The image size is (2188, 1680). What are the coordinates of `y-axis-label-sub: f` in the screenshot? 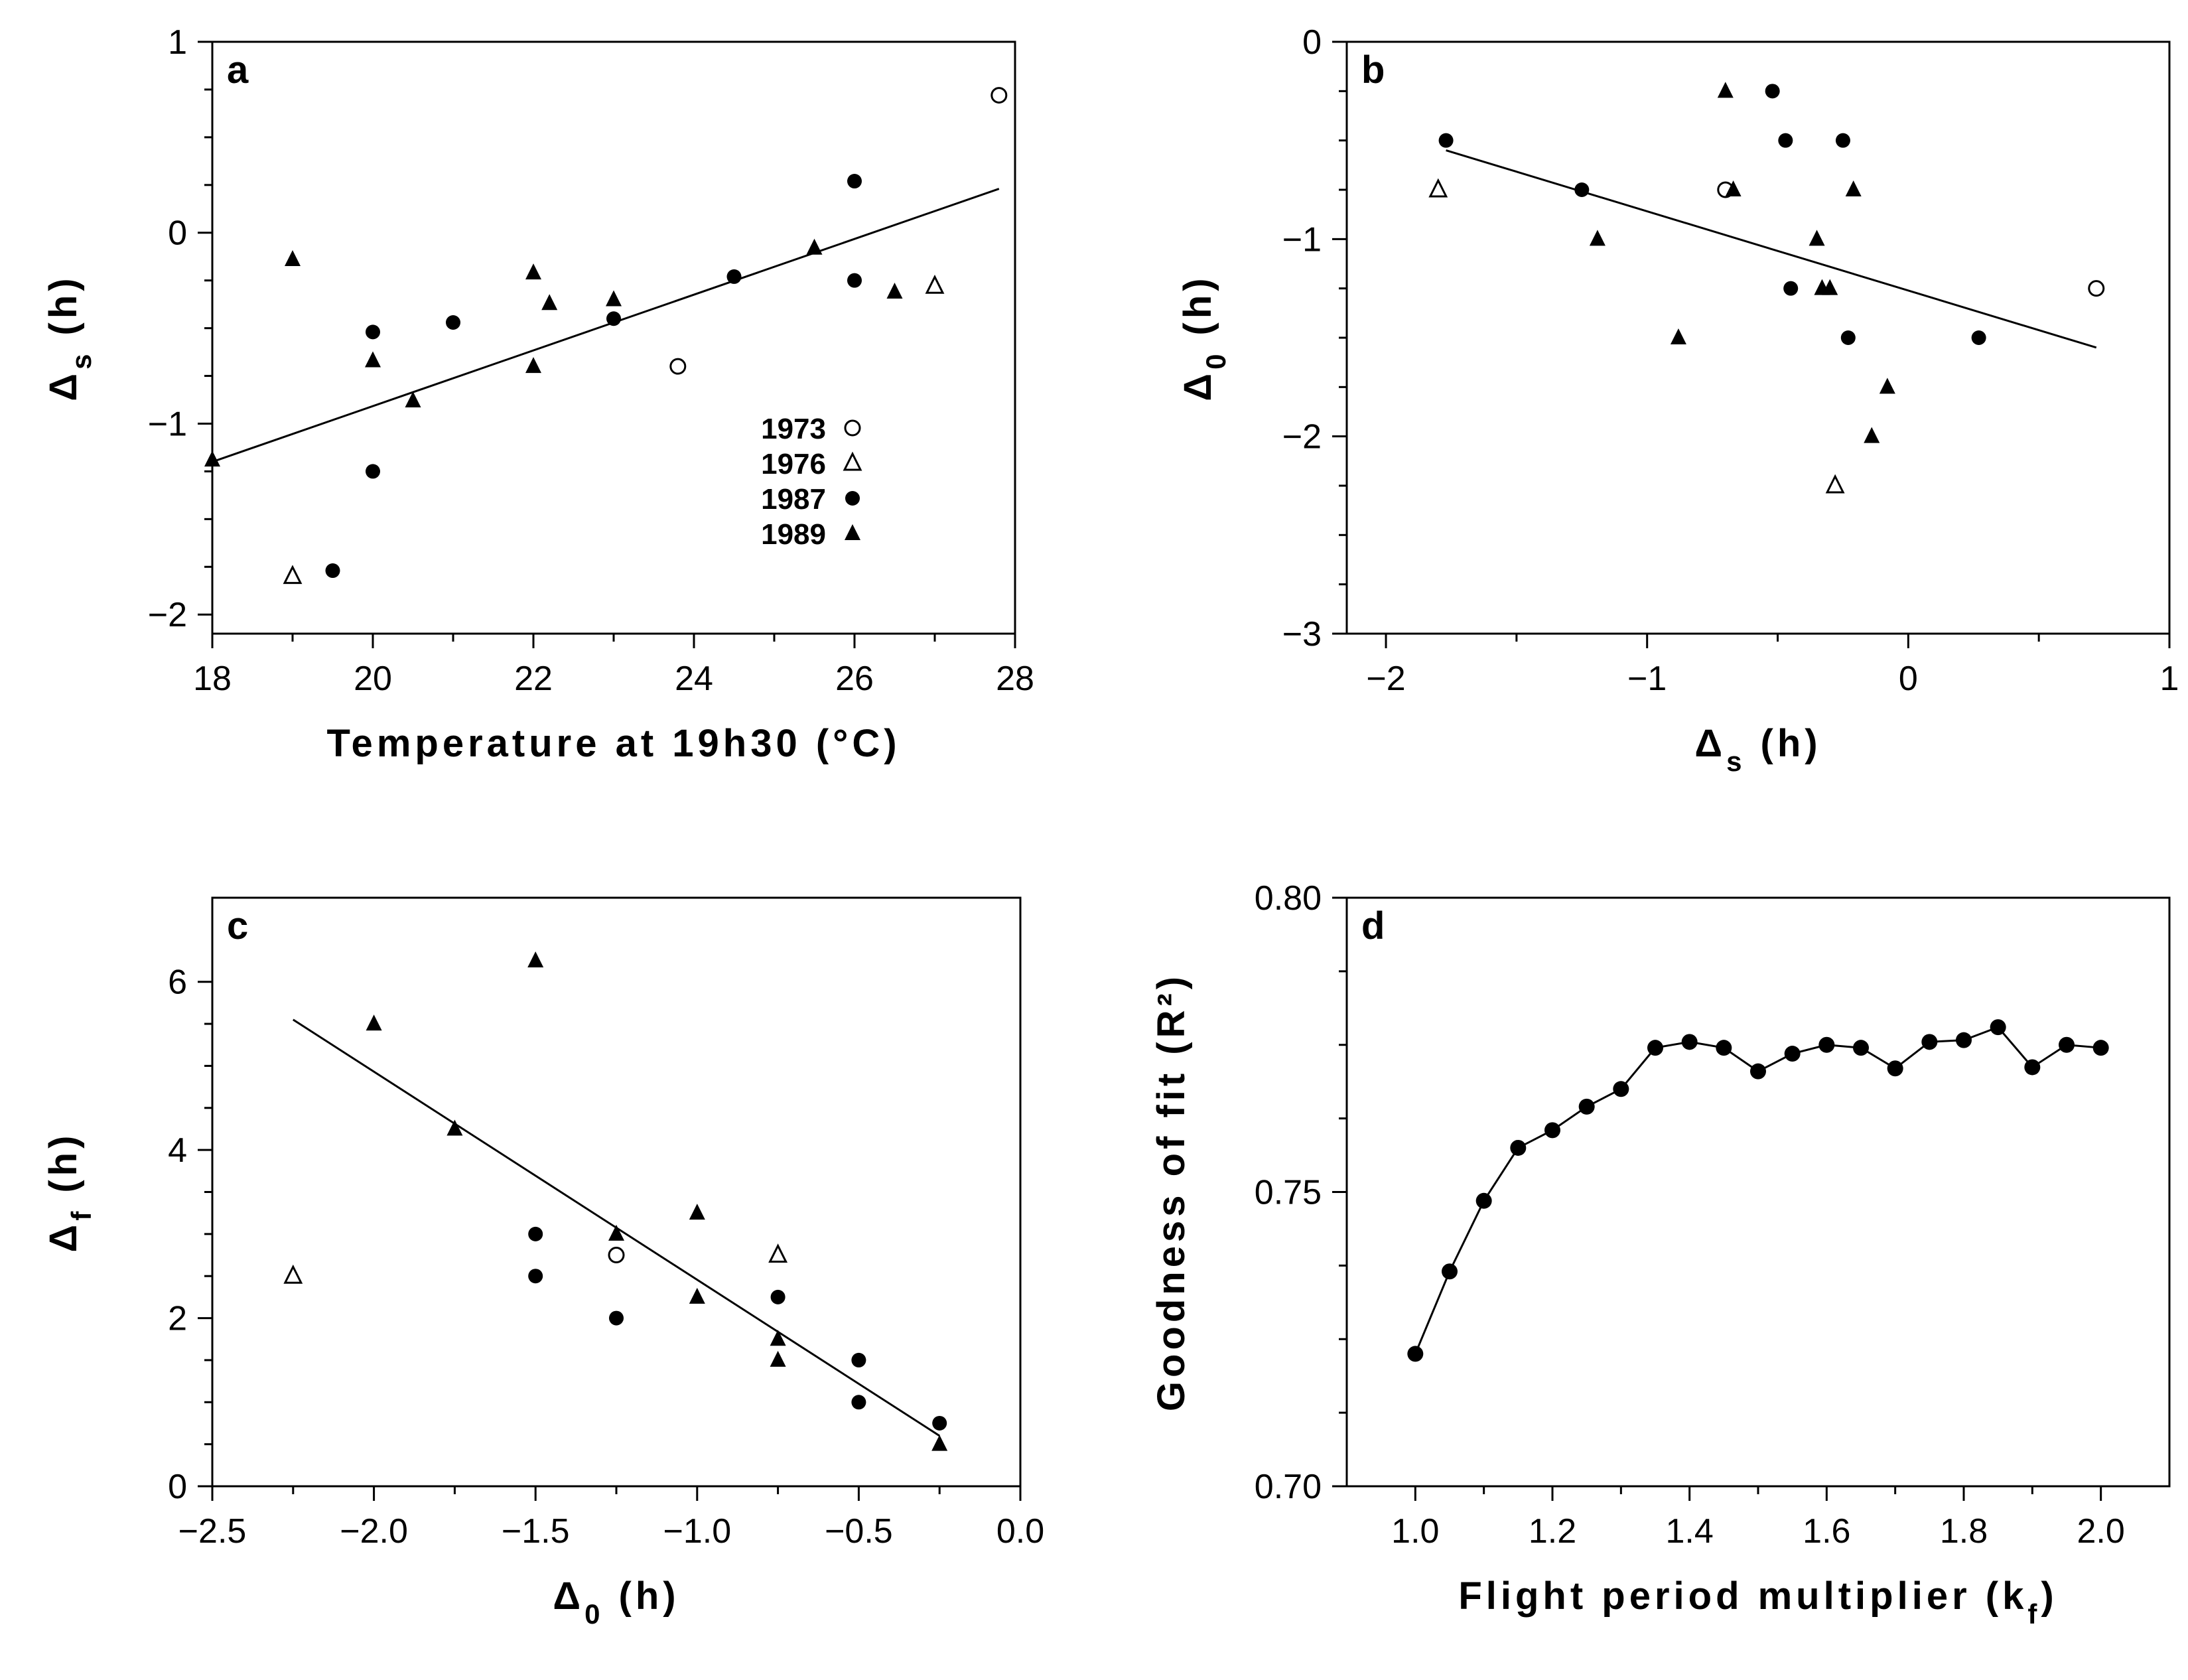 It's located at (81, 1214).